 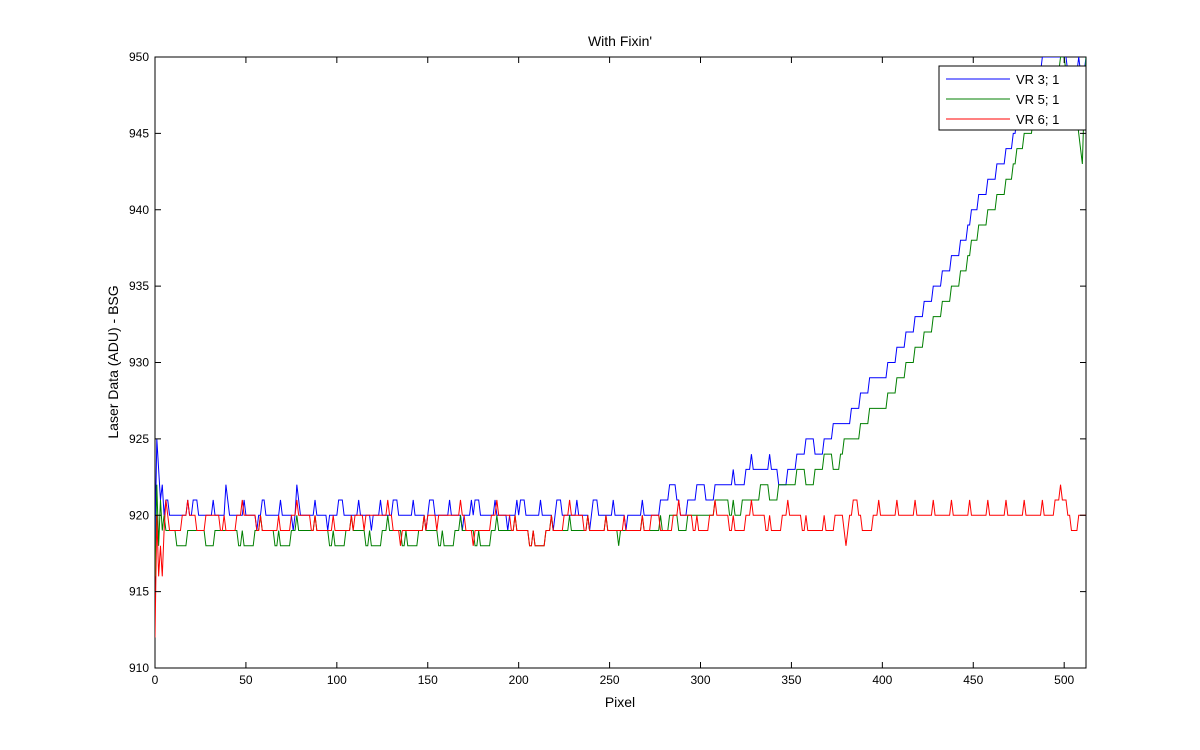 I want to click on y-tick-label: 925, so click(x=139, y=439).